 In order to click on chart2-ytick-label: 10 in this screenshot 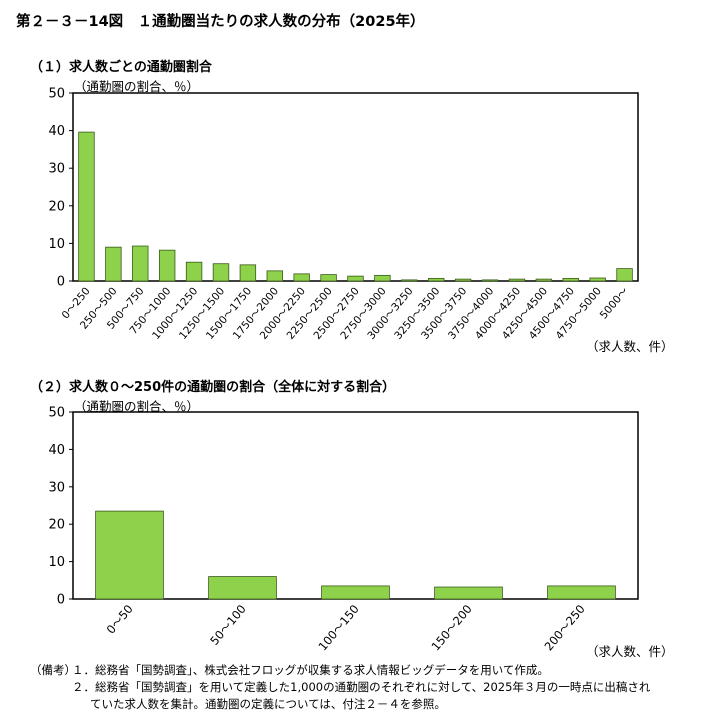, I will do `click(56, 562)`.